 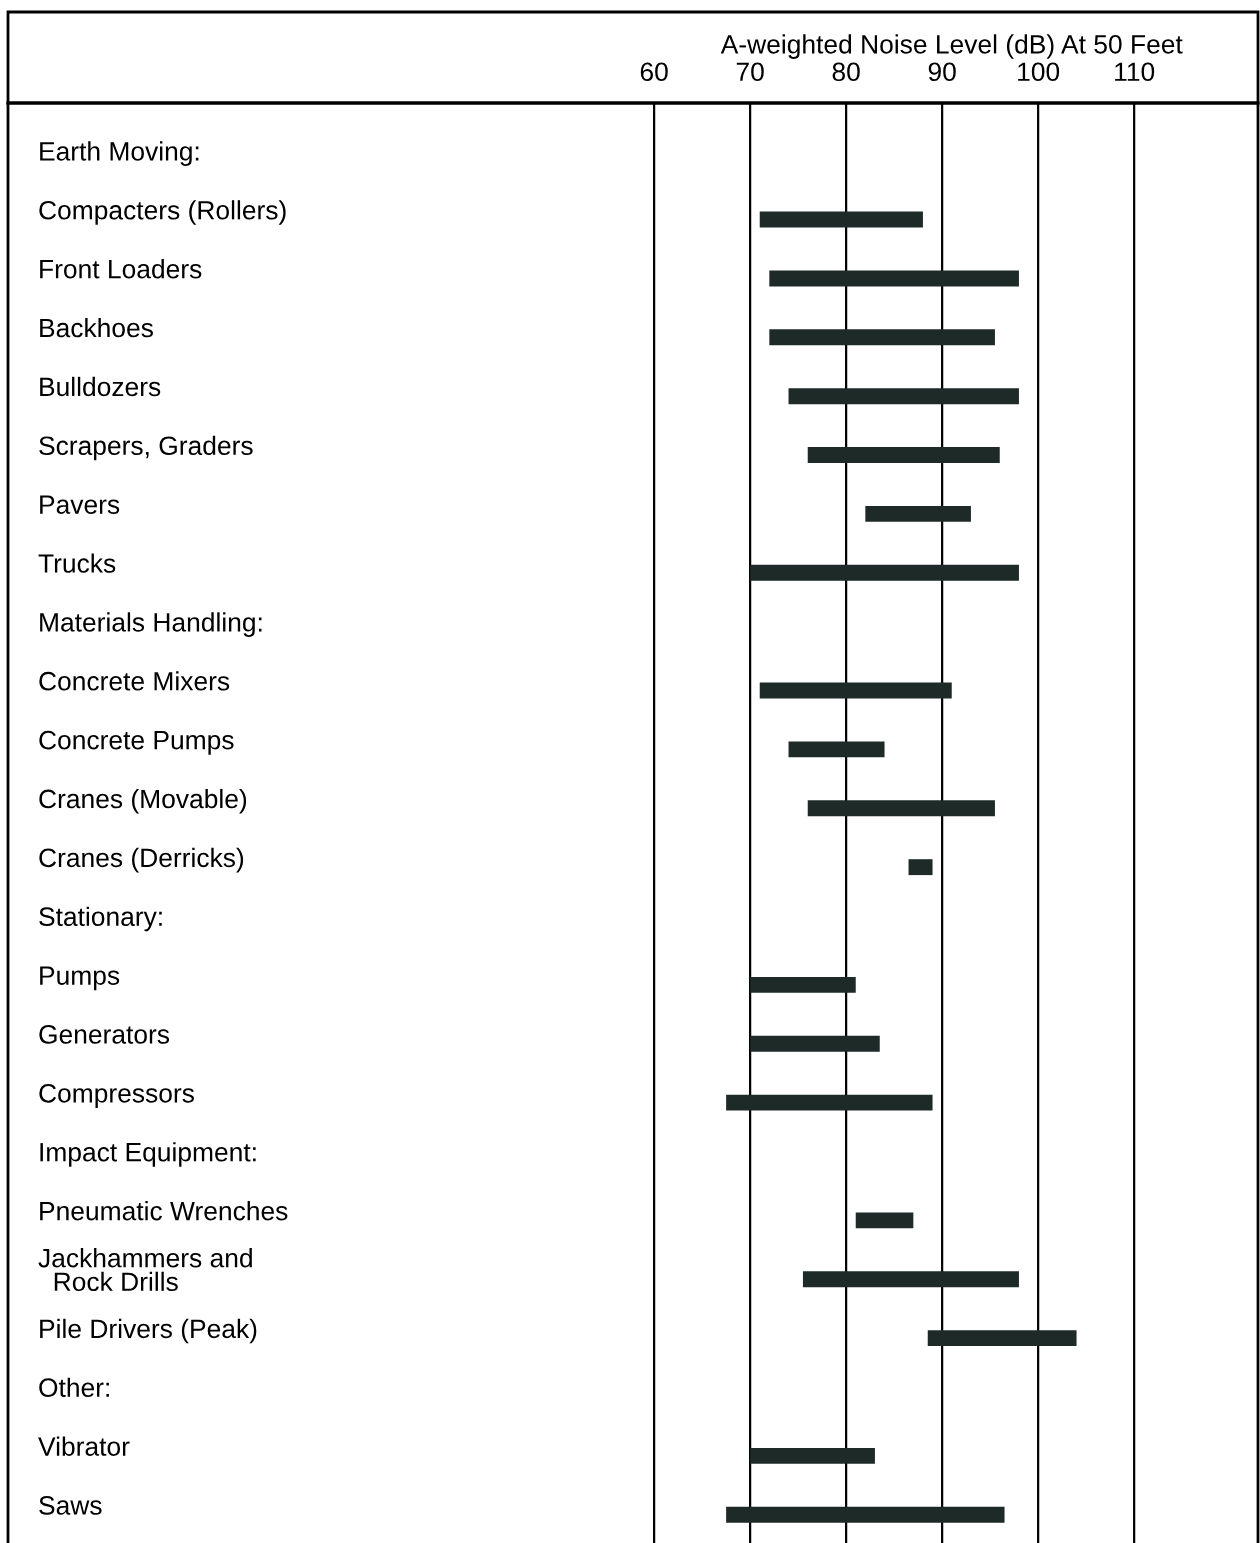 I want to click on x-tick-label: 90, so click(x=942, y=72).